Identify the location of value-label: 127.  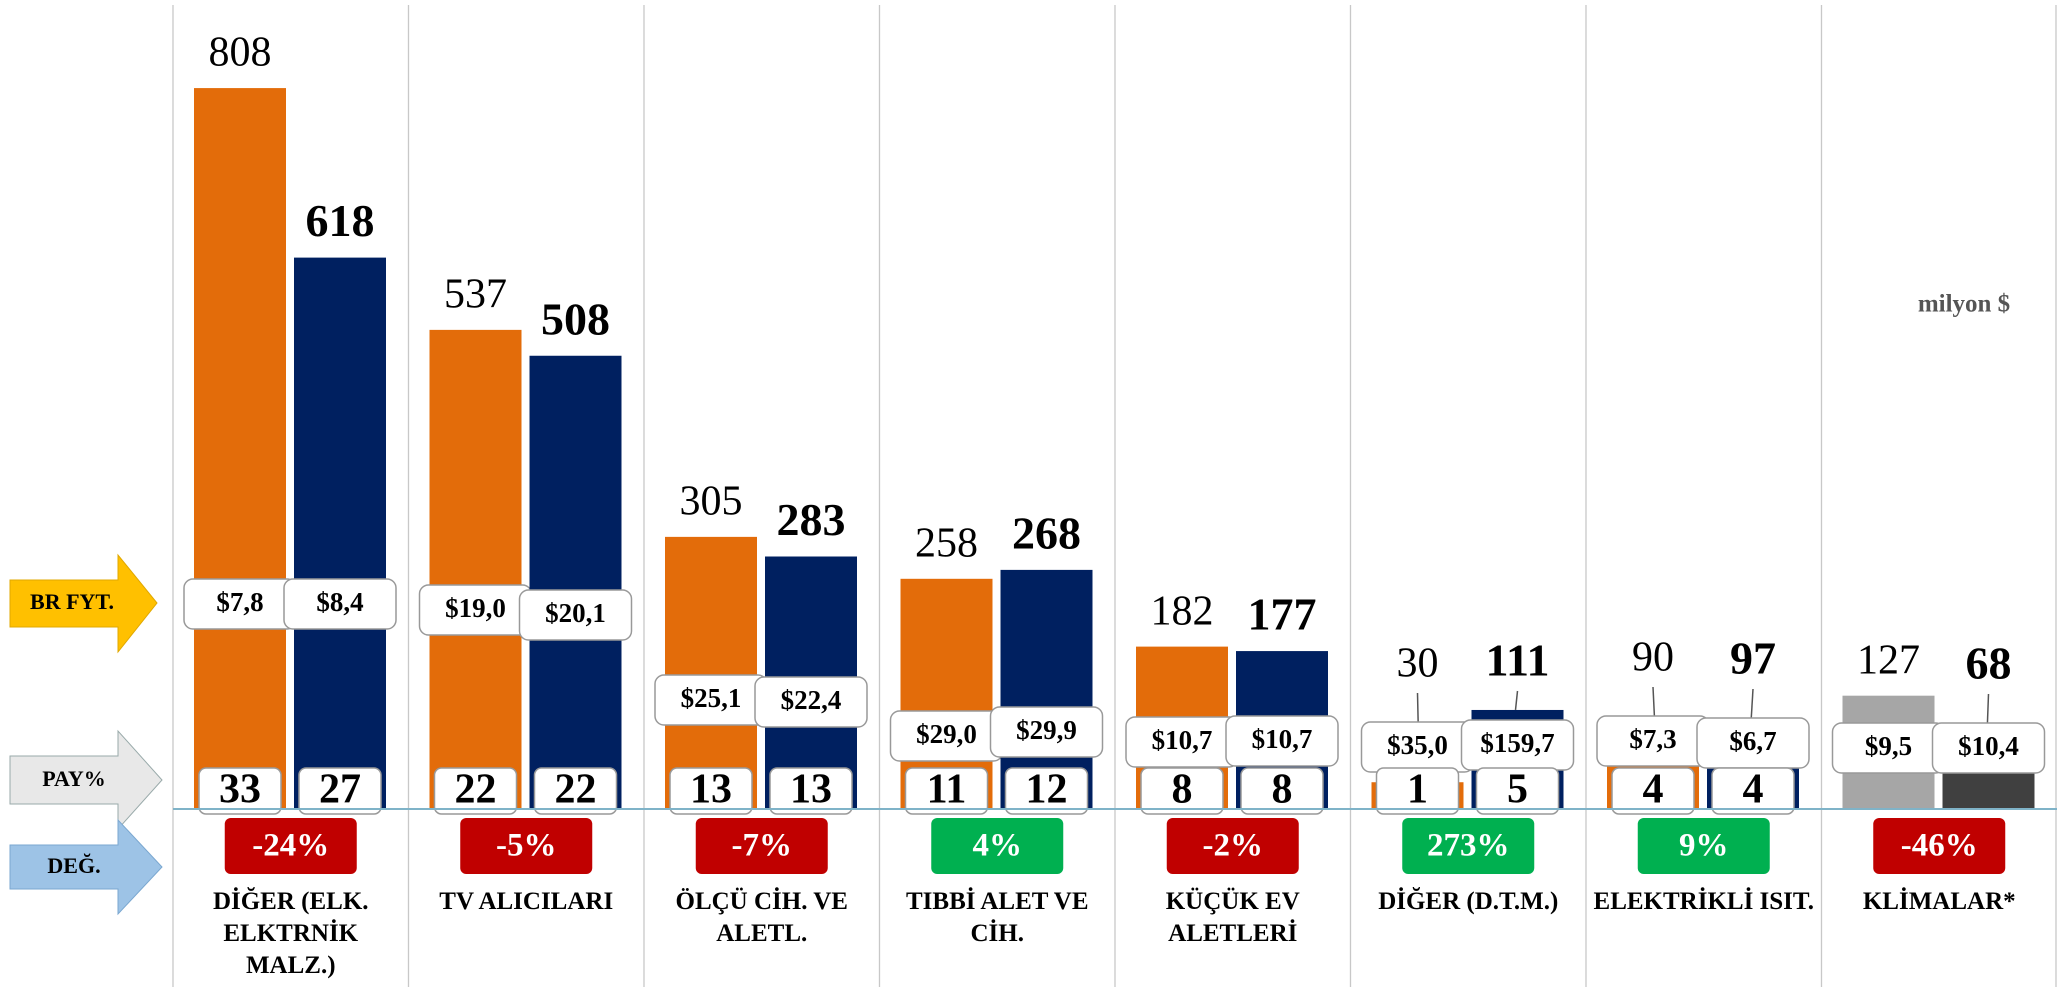
(1888, 660).